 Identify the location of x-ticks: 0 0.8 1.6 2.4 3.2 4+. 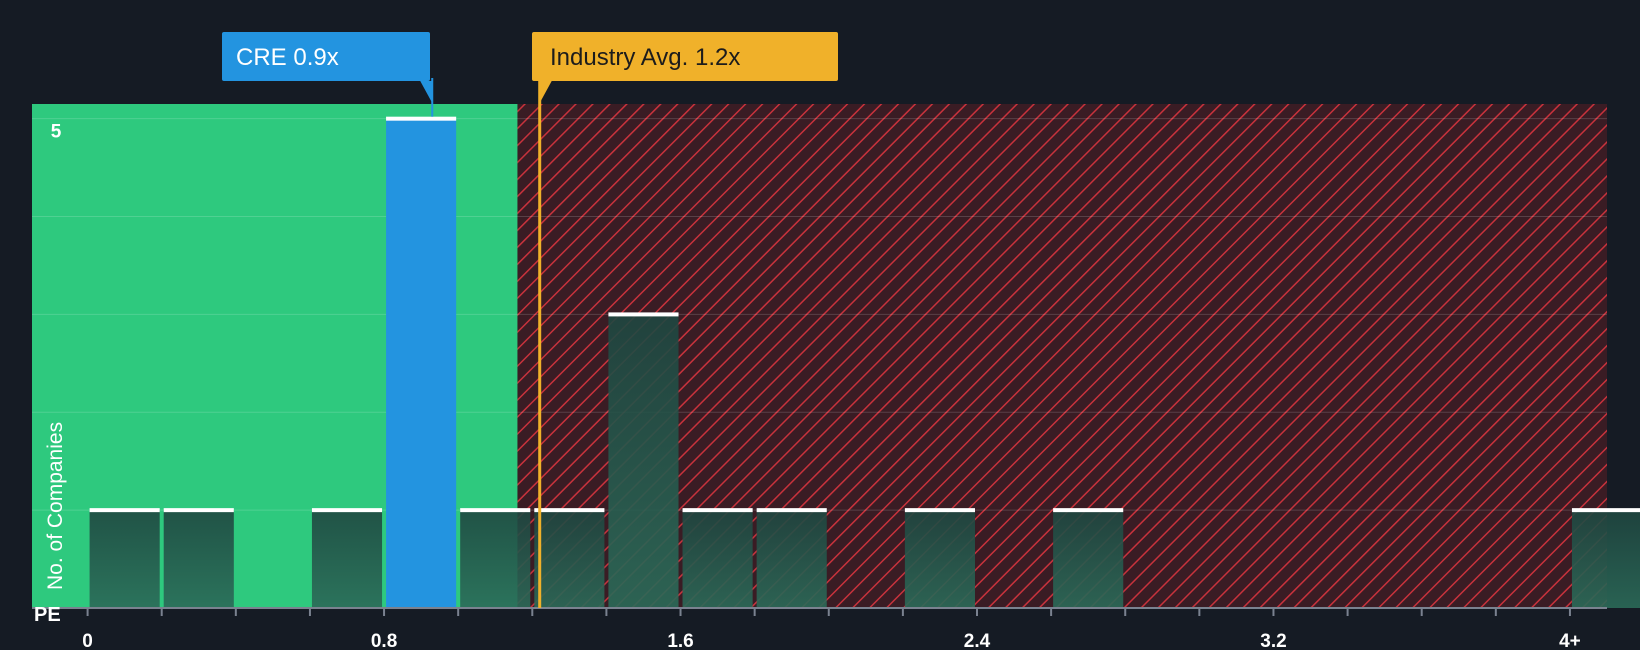
(831, 629).